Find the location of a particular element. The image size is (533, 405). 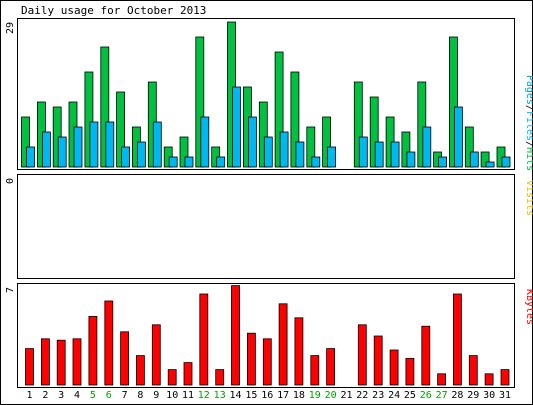

x-axis-day-label: 2 is located at coordinates (45, 395).